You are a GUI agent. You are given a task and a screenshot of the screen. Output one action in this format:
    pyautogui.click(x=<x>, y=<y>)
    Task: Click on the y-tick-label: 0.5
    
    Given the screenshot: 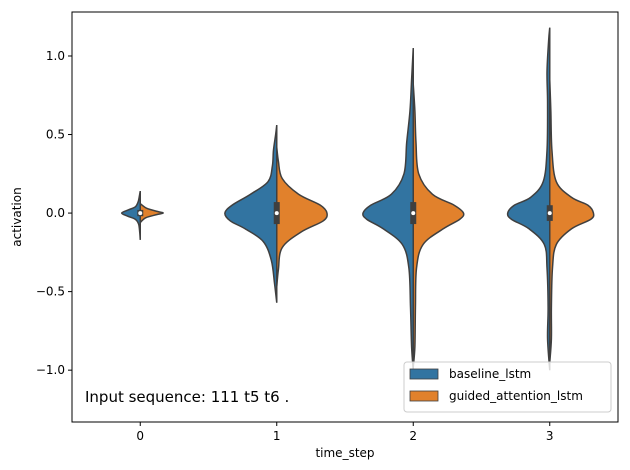 What is the action you would take?
    pyautogui.click(x=55, y=135)
    